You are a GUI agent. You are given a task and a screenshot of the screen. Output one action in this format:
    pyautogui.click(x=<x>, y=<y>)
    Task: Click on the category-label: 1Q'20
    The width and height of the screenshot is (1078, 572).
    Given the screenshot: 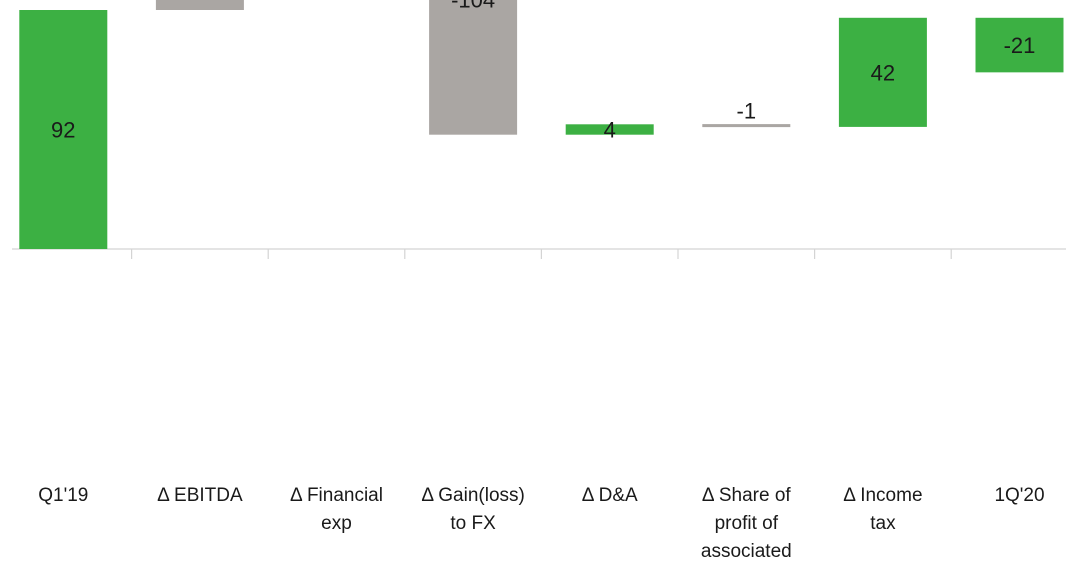 What is the action you would take?
    pyautogui.click(x=1019, y=495)
    